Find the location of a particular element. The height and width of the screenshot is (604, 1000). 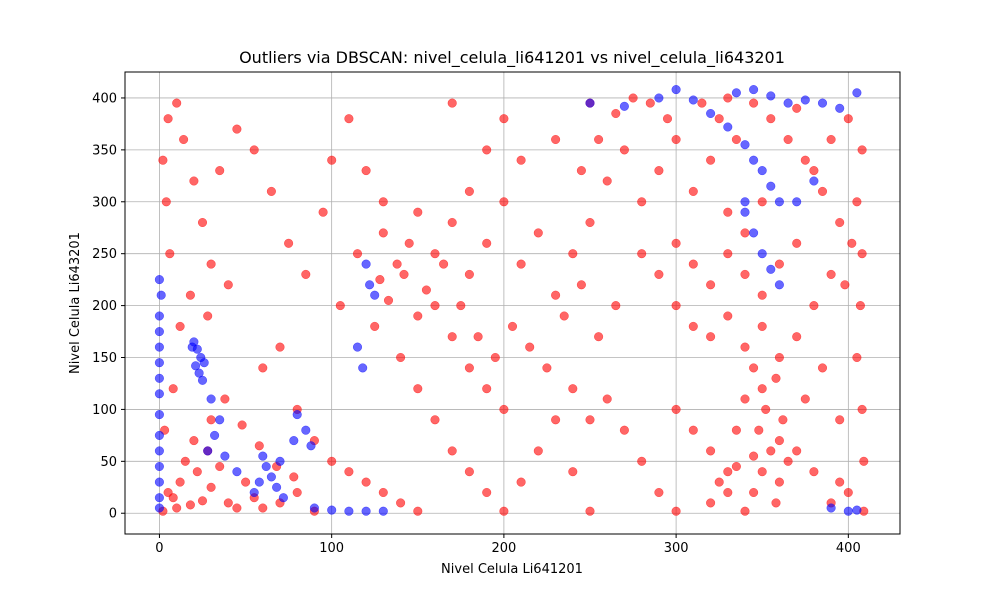

y-tick-label: 50 is located at coordinates (108, 462).